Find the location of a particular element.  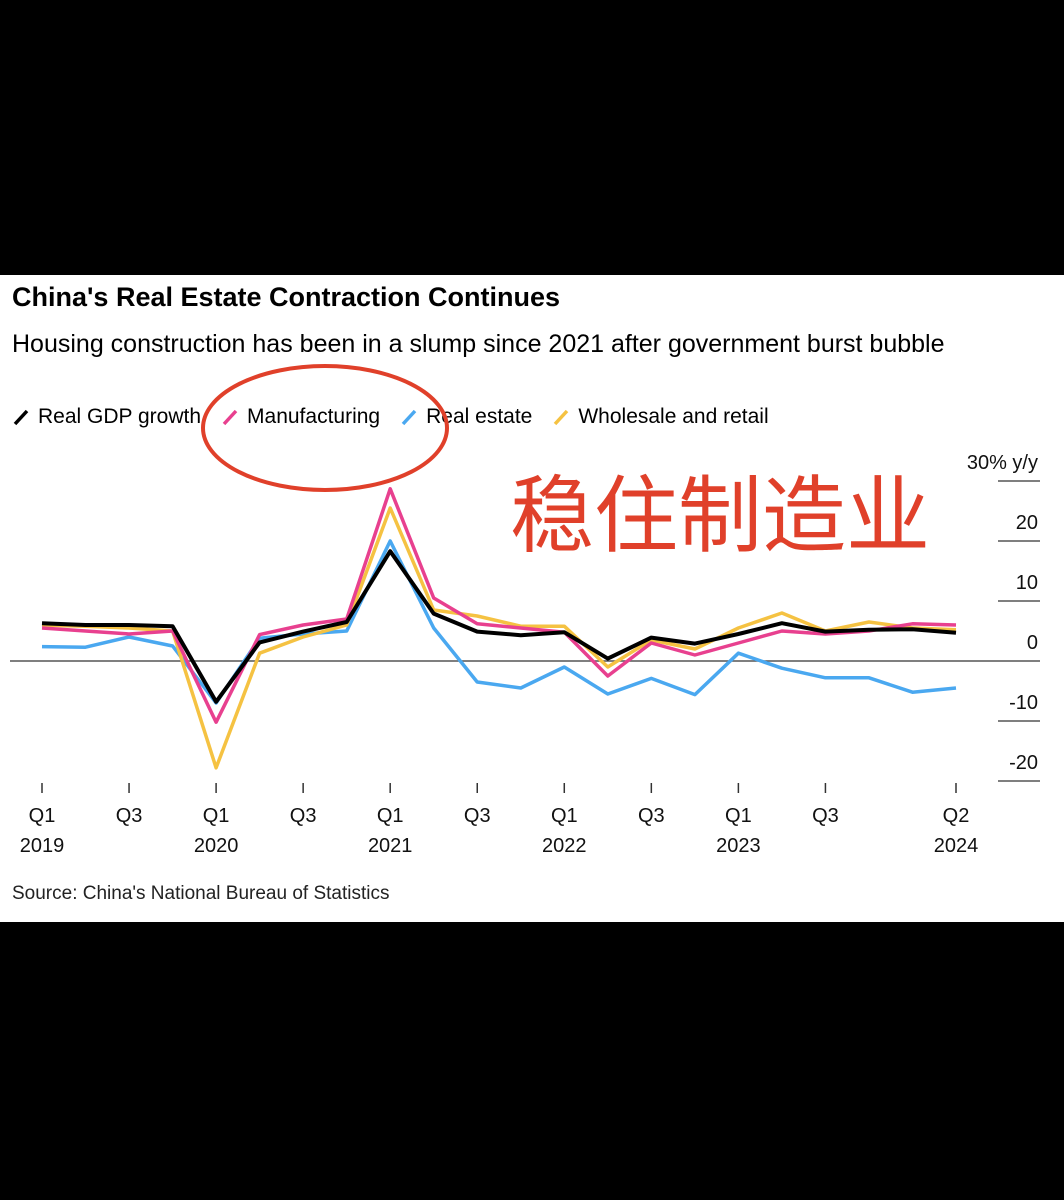

legend-label: Real GDP growth is located at coordinates (120, 416).